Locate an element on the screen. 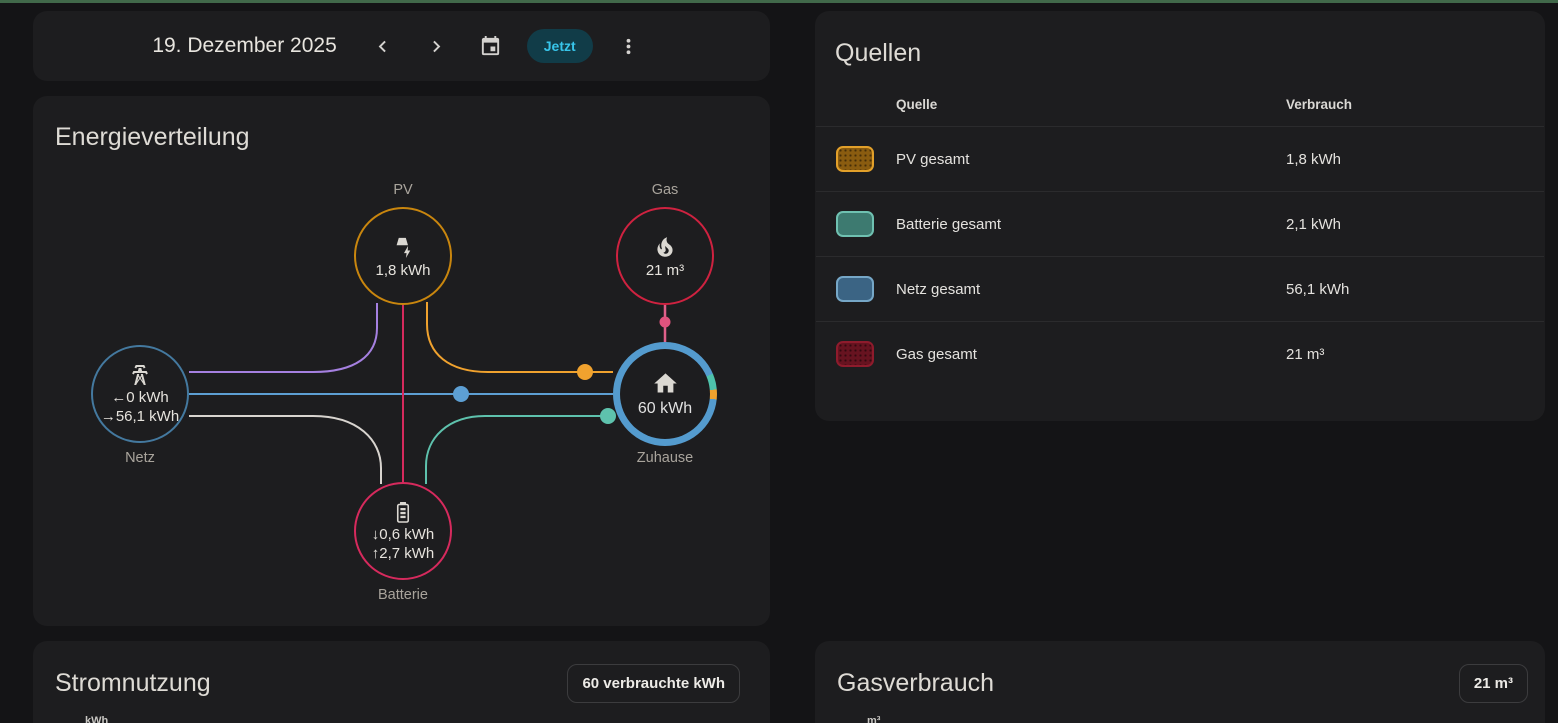 This screenshot has width=1558, height=723. top-accent-strip is located at coordinates (779, 1).